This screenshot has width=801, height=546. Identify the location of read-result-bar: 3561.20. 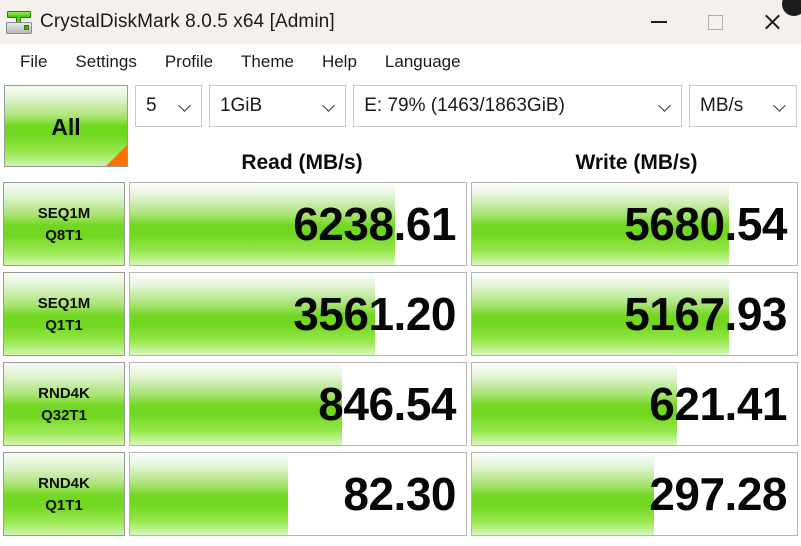
(298, 314).